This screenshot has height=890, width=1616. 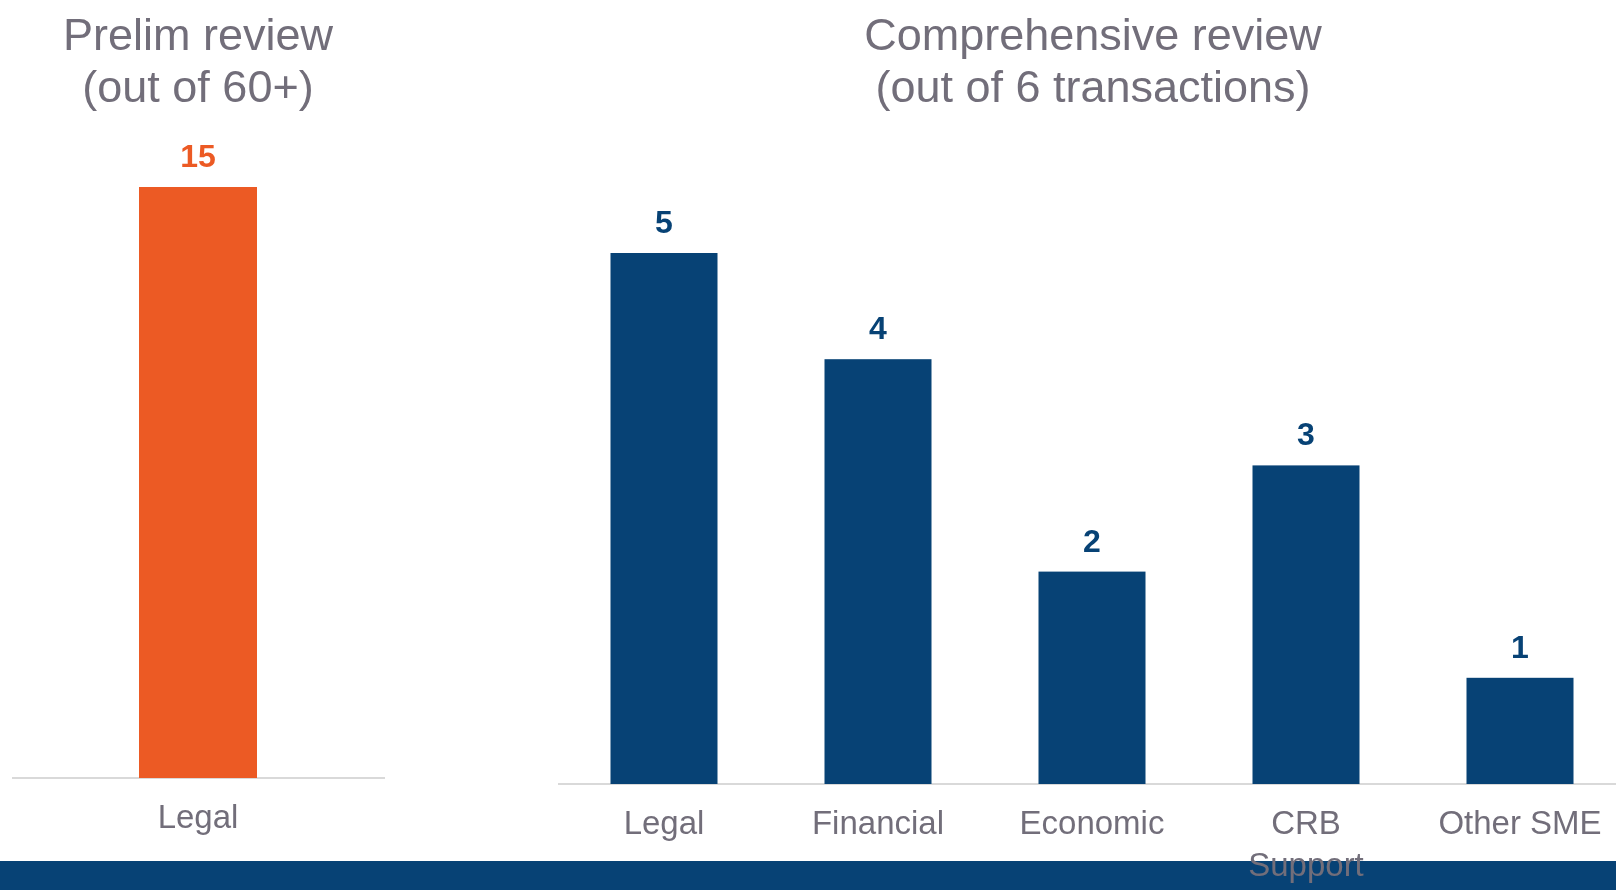 What do you see at coordinates (1093, 60) in the screenshot?
I see `chart-title: Comprehensive review (out of 6 transactions)` at bounding box center [1093, 60].